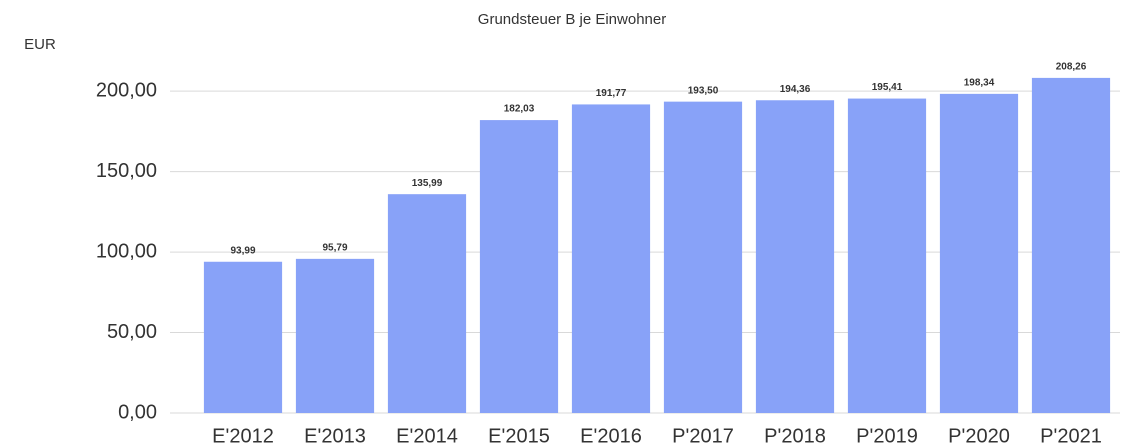  What do you see at coordinates (519, 109) in the screenshot?
I see `data-label: 182,03` at bounding box center [519, 109].